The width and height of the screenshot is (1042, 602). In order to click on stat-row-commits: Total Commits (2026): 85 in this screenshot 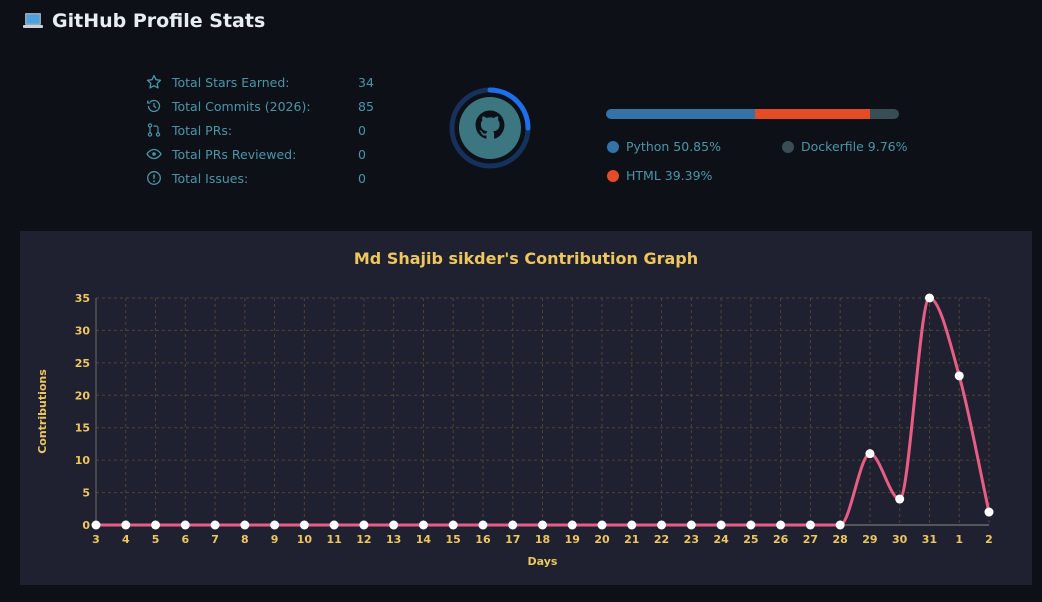, I will do `click(266, 106)`.